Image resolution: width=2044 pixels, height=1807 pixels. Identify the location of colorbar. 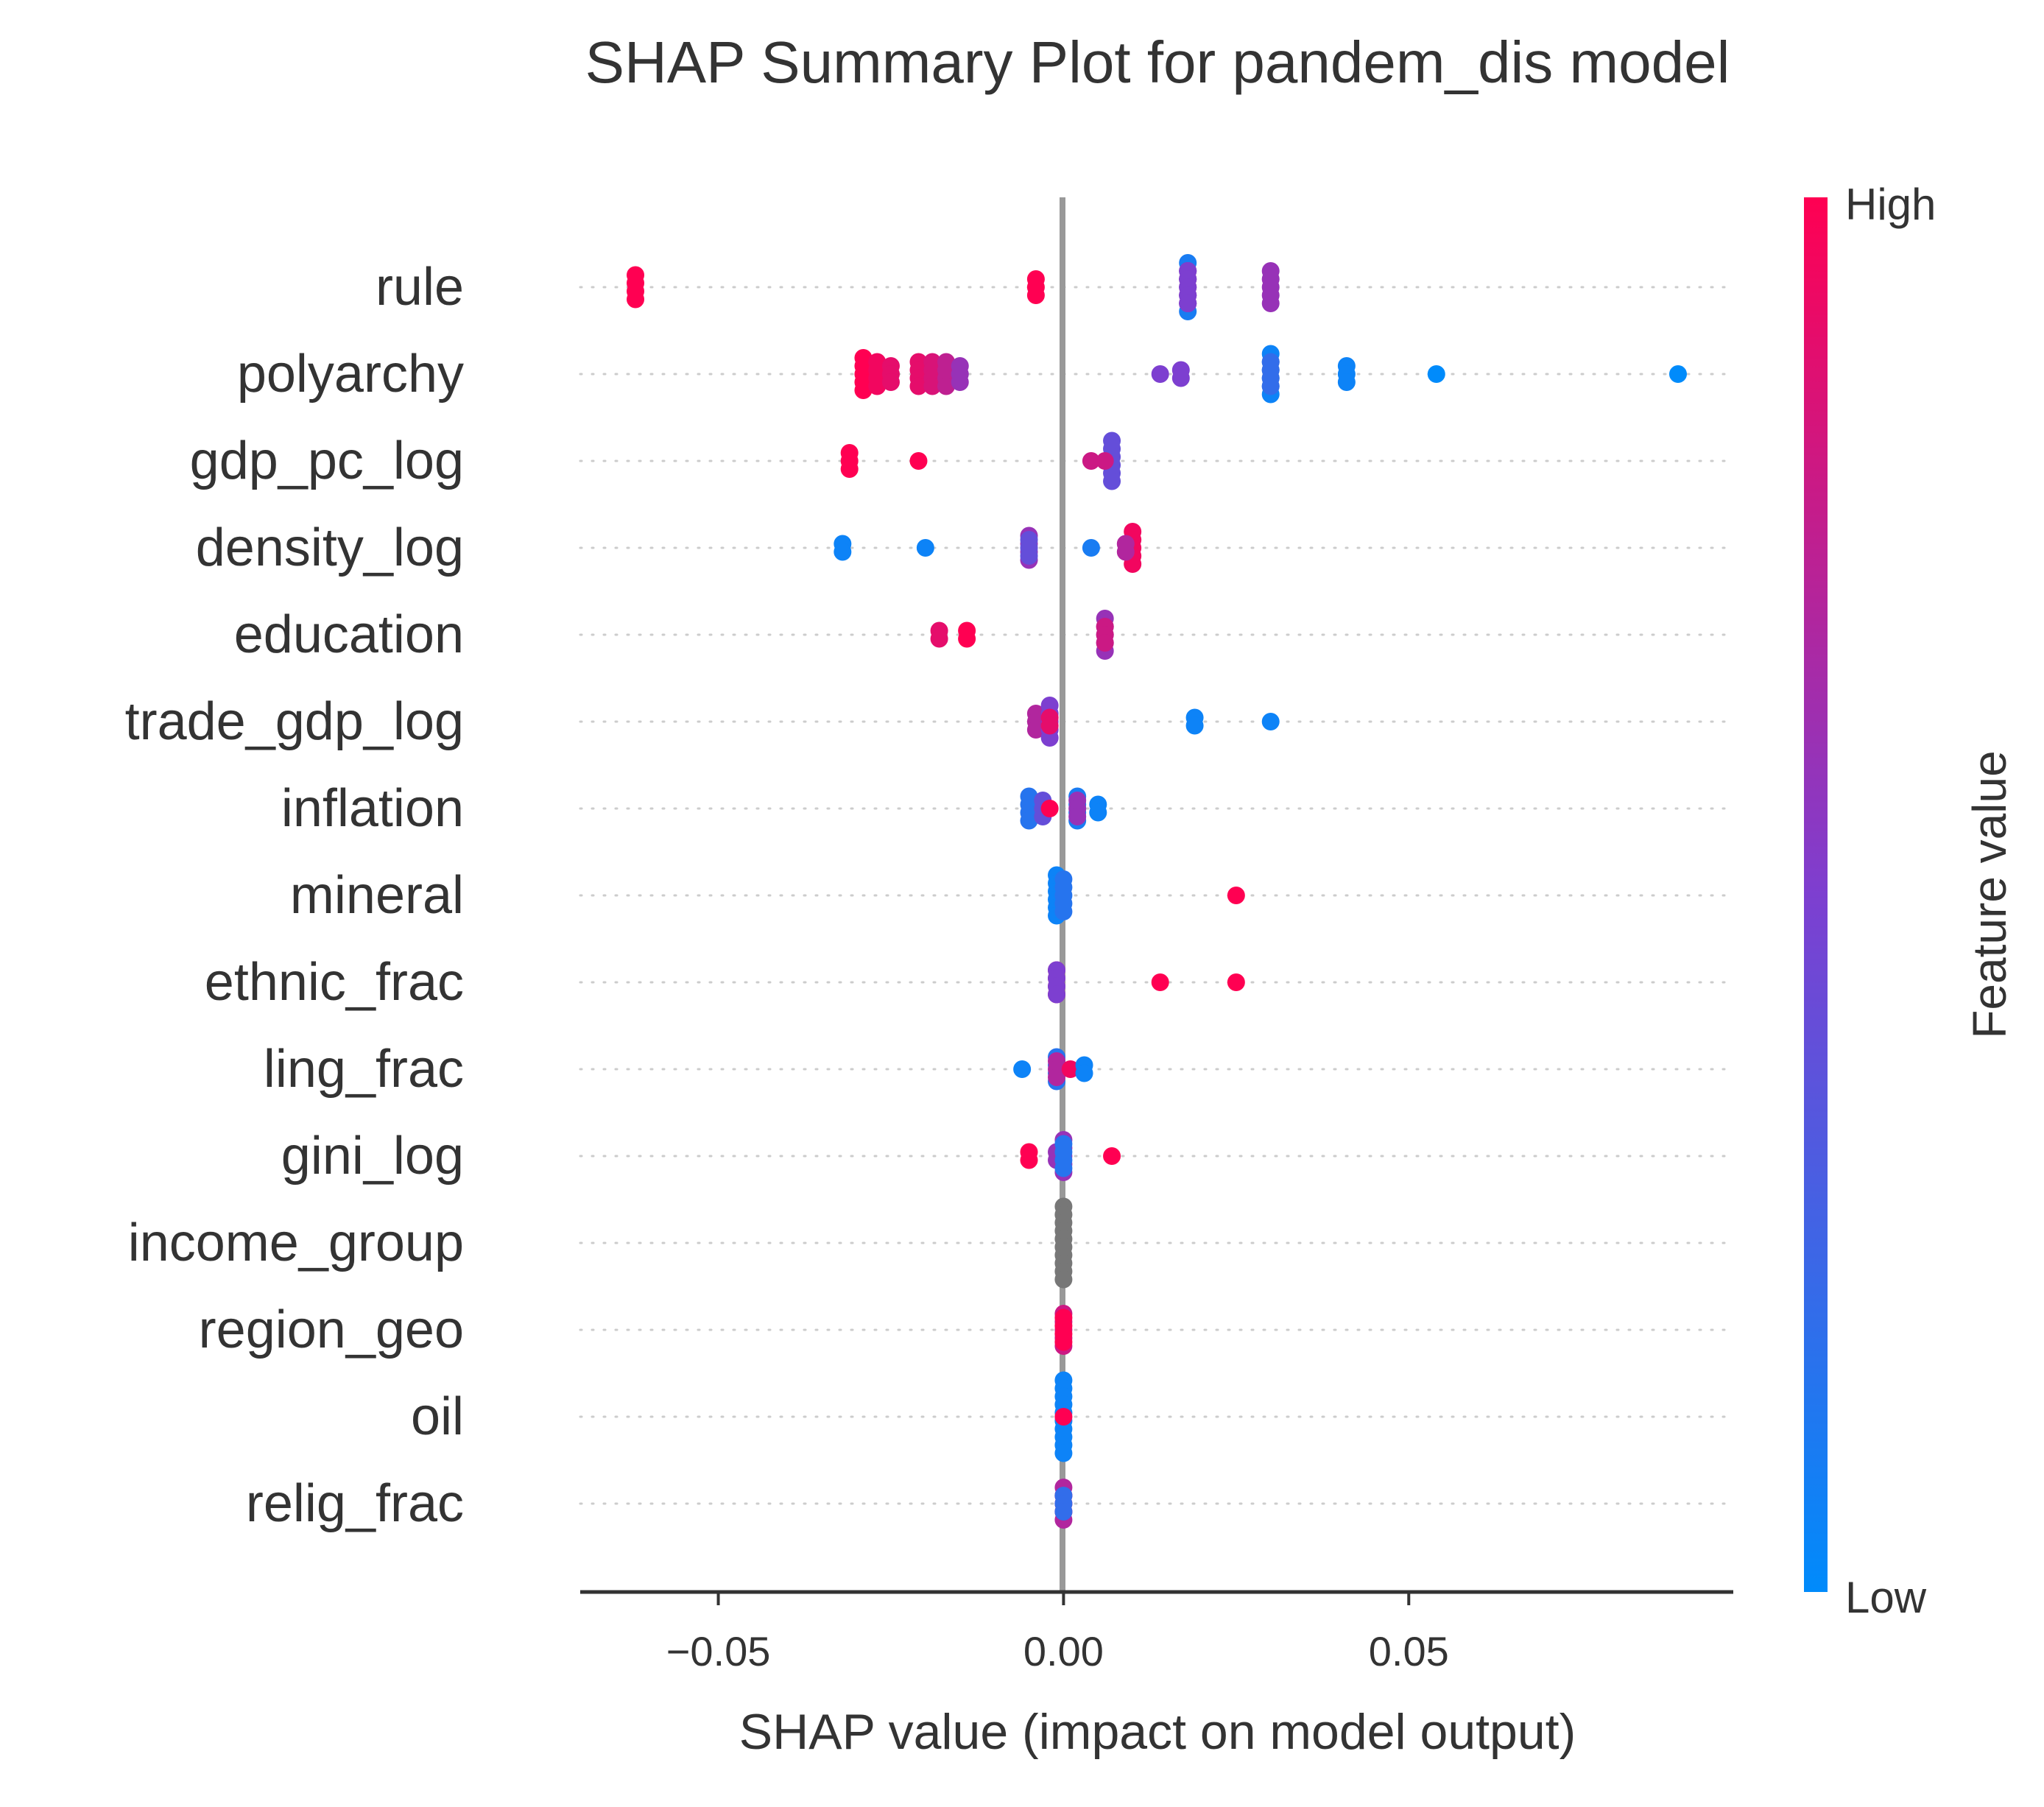
(1816, 894).